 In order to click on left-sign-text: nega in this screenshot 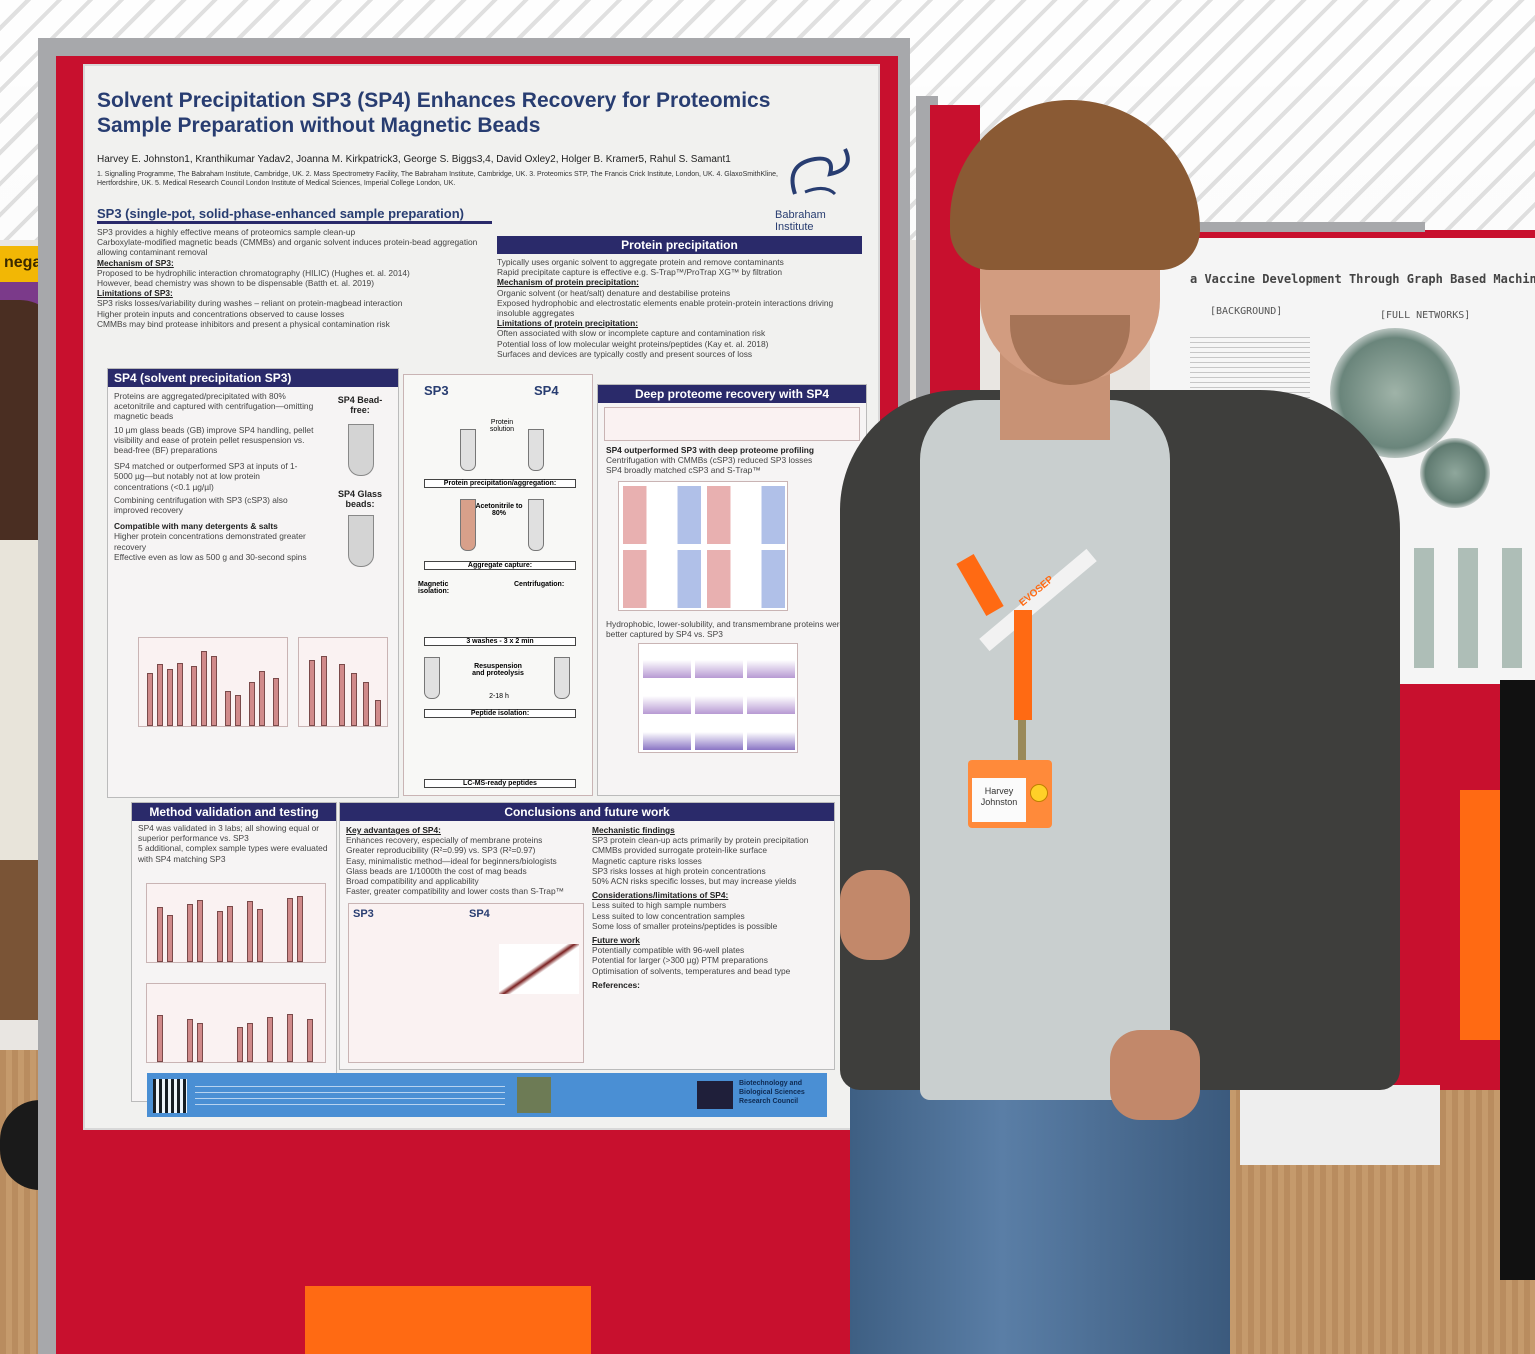, I will do `click(23, 262)`.